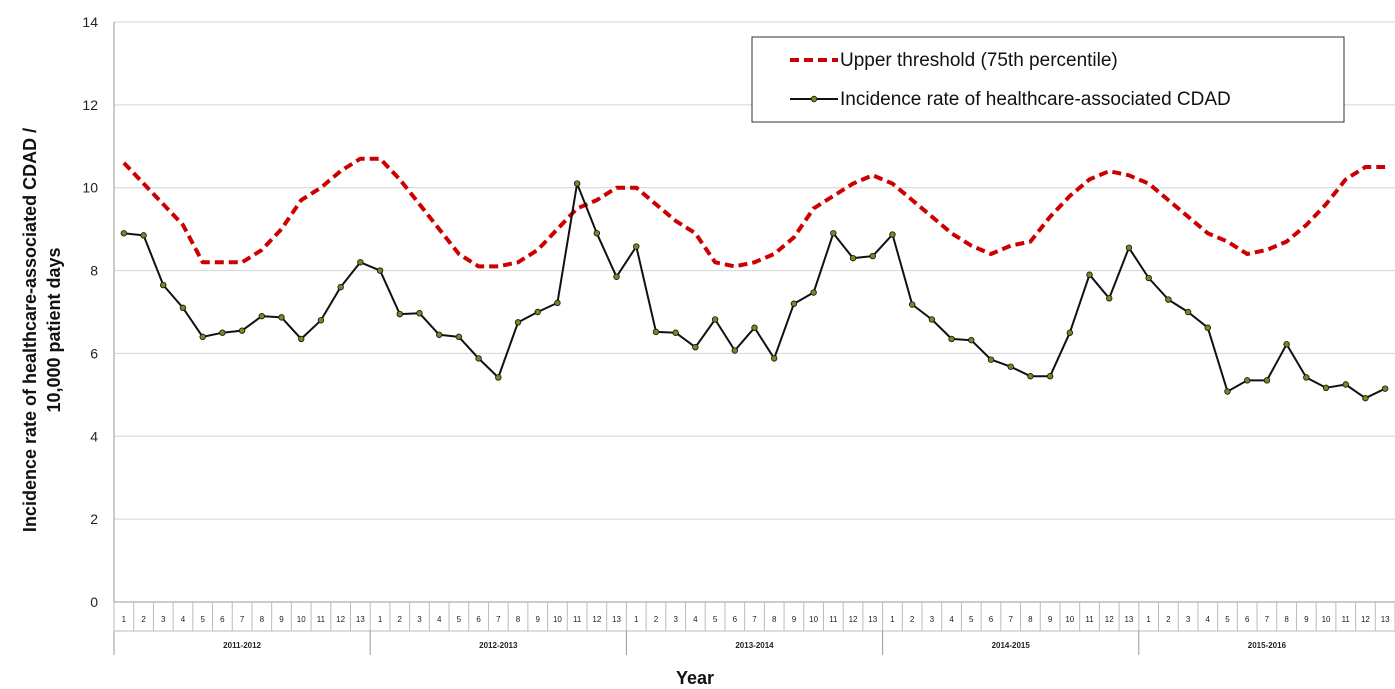 The image size is (1395, 689). Describe the element at coordinates (695, 678) in the screenshot. I see `x-axis-title: Year` at that location.